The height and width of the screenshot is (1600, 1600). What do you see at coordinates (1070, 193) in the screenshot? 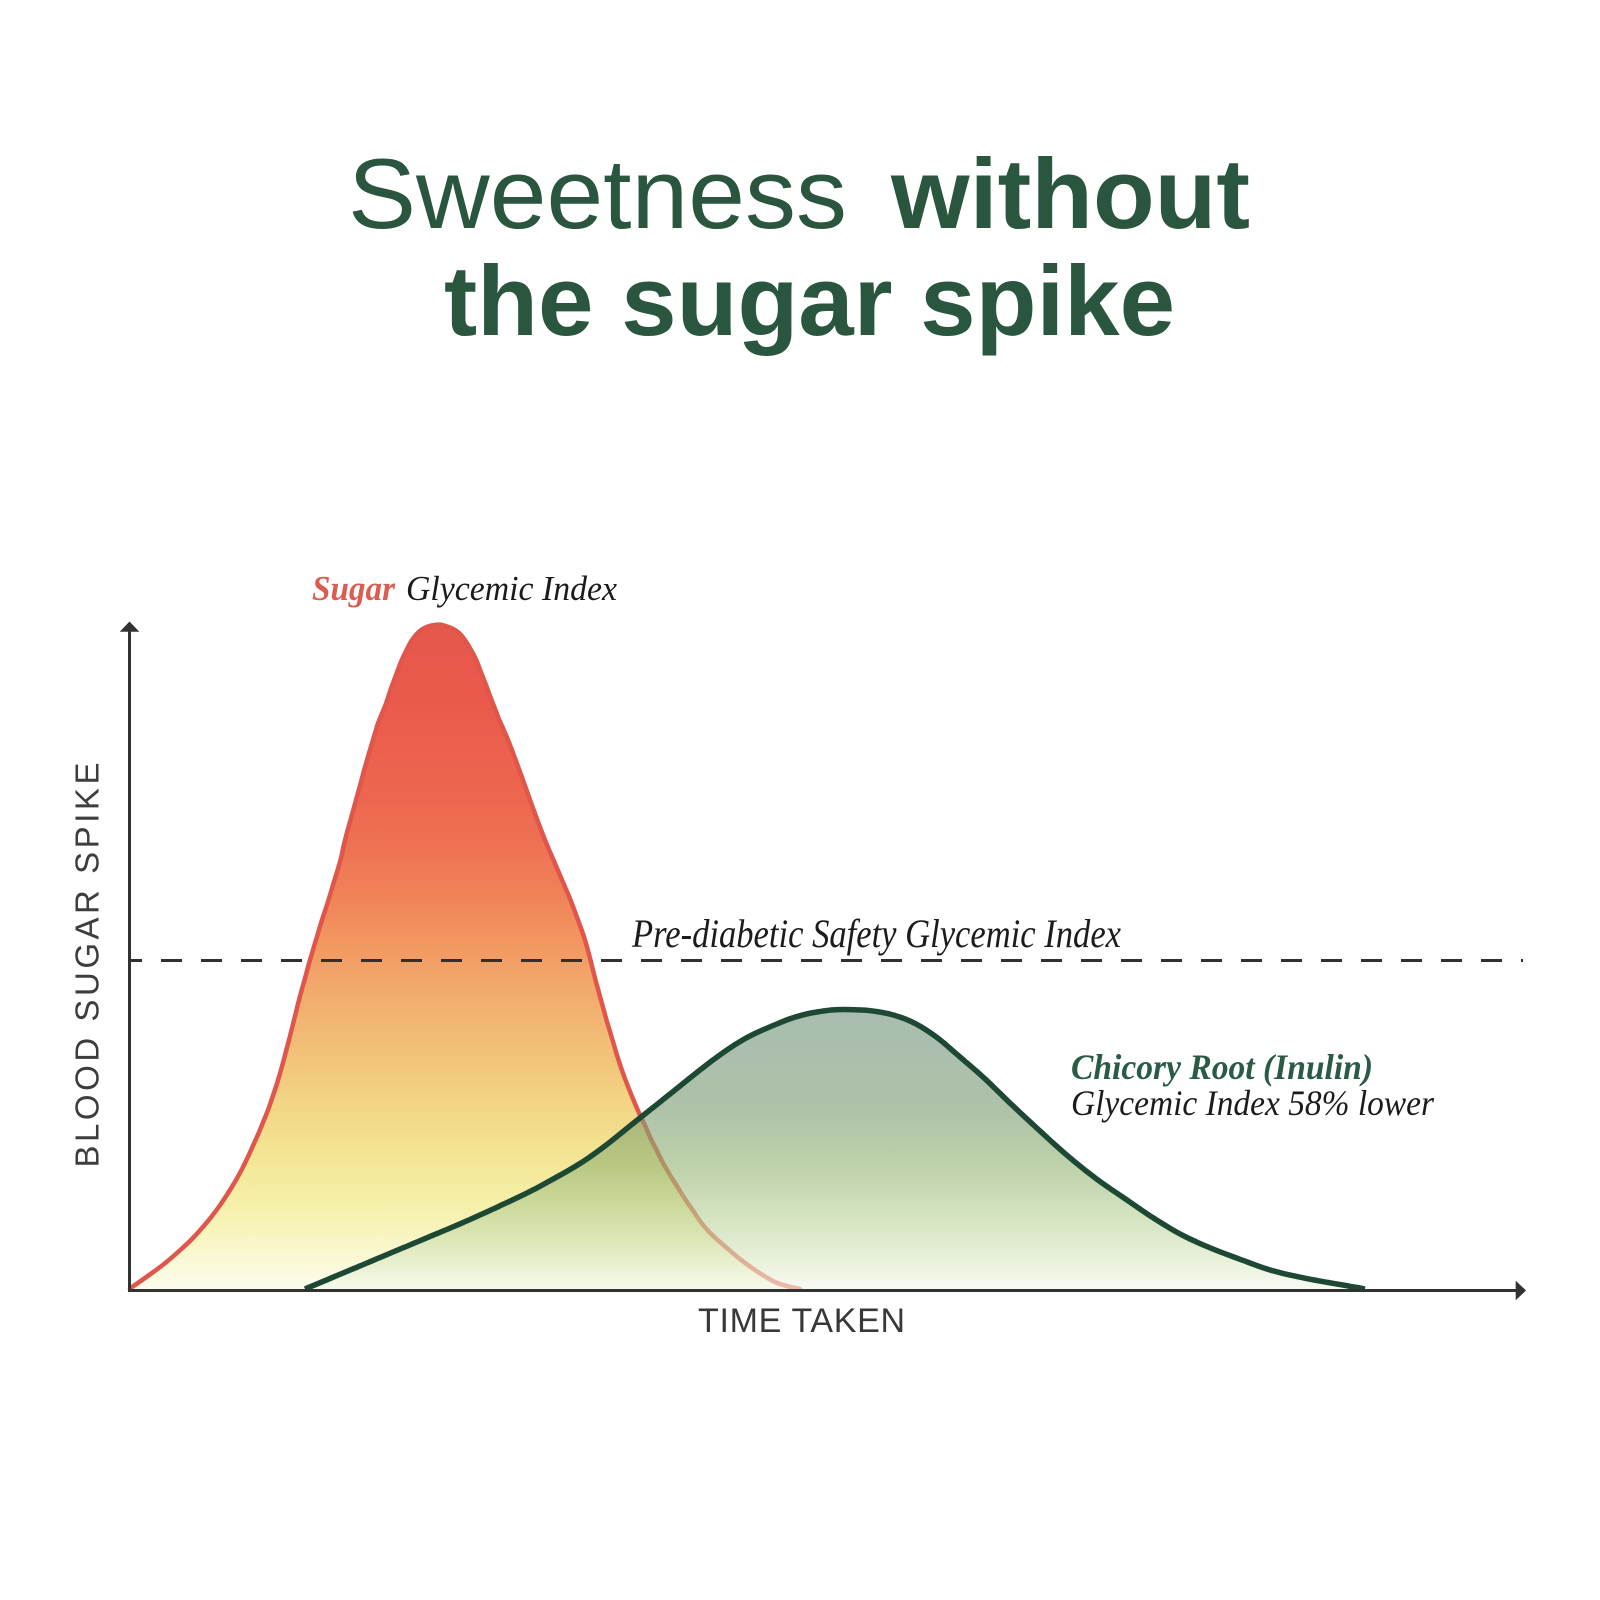
I see `svg-text: without` at bounding box center [1070, 193].